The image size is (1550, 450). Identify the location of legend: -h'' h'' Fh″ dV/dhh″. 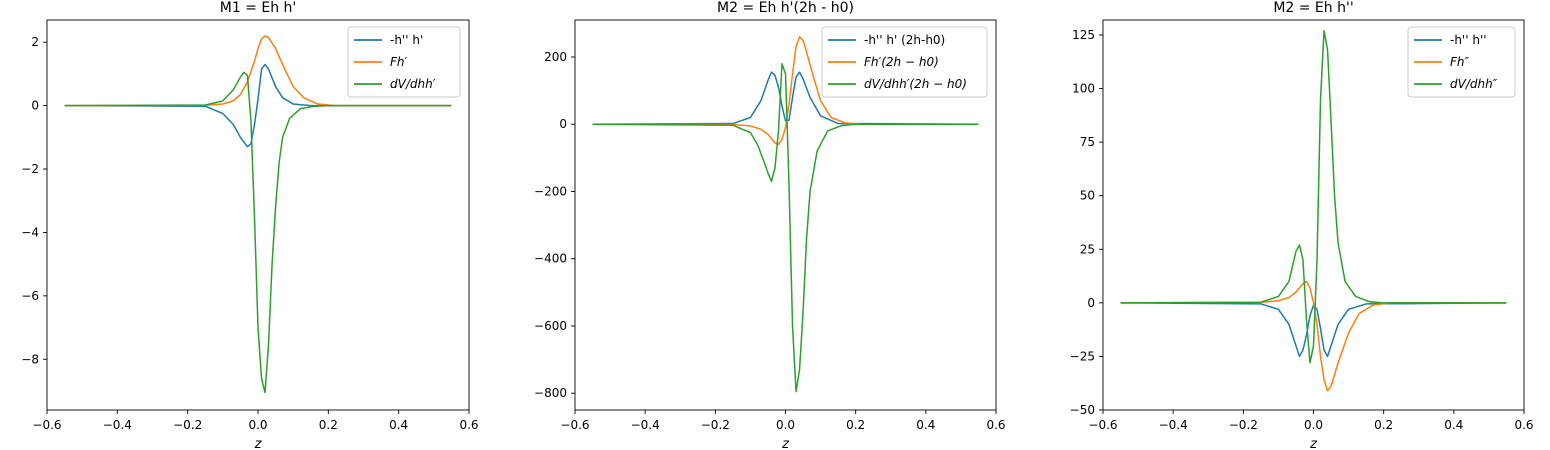
(1461, 62).